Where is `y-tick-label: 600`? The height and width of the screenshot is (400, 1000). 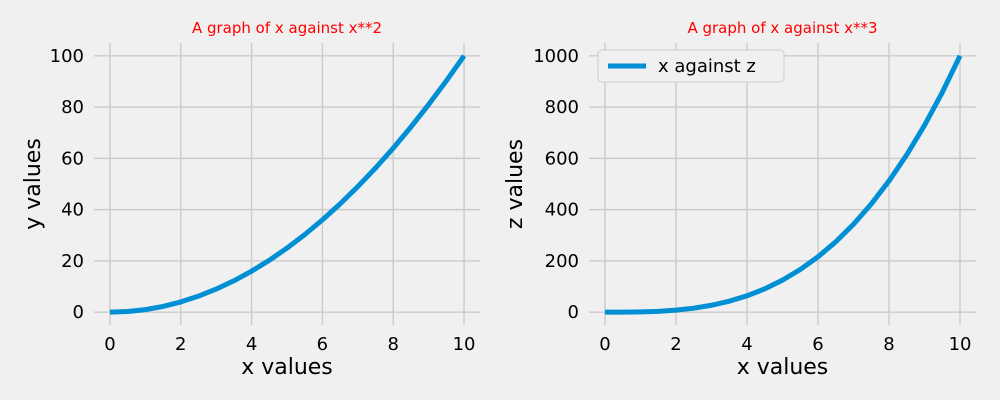
y-tick-label: 600 is located at coordinates (562, 158).